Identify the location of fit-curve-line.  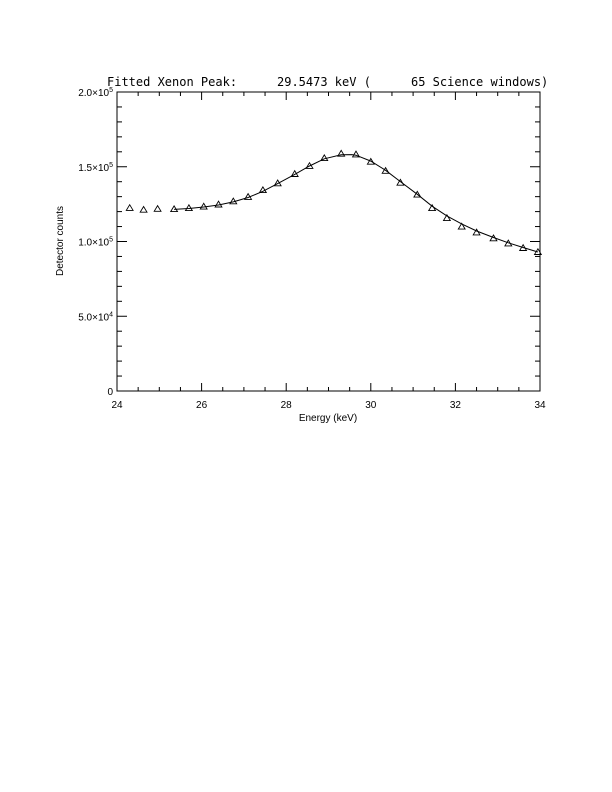
(356, 203).